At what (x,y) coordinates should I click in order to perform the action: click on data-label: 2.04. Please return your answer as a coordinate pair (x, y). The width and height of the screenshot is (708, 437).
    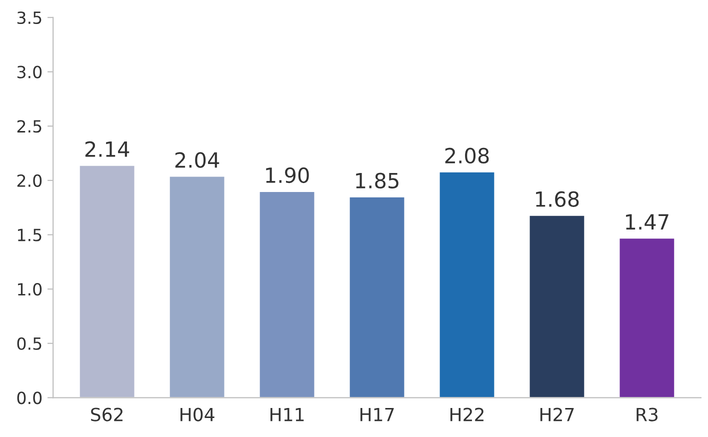
    Looking at the image, I should click on (197, 160).